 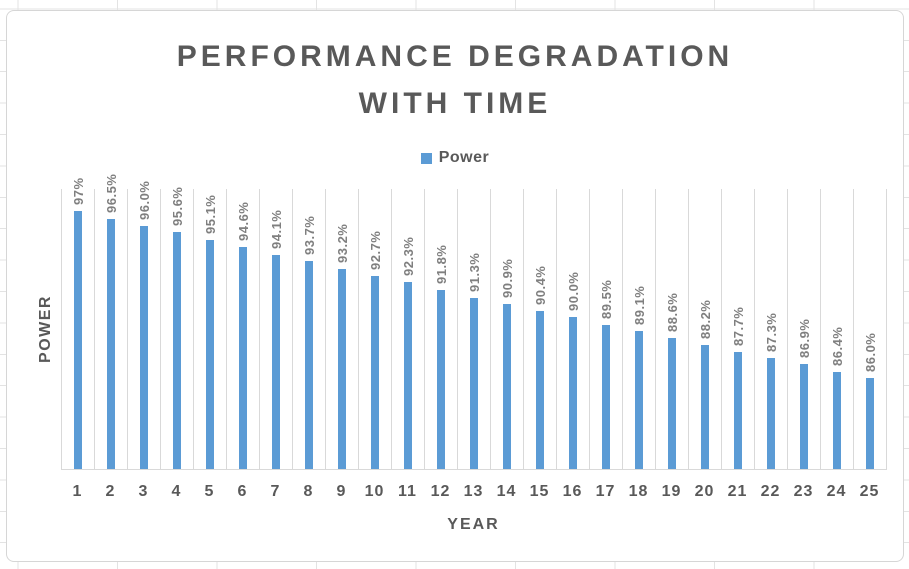 What do you see at coordinates (440, 491) in the screenshot?
I see `x-tick-label-12: 12` at bounding box center [440, 491].